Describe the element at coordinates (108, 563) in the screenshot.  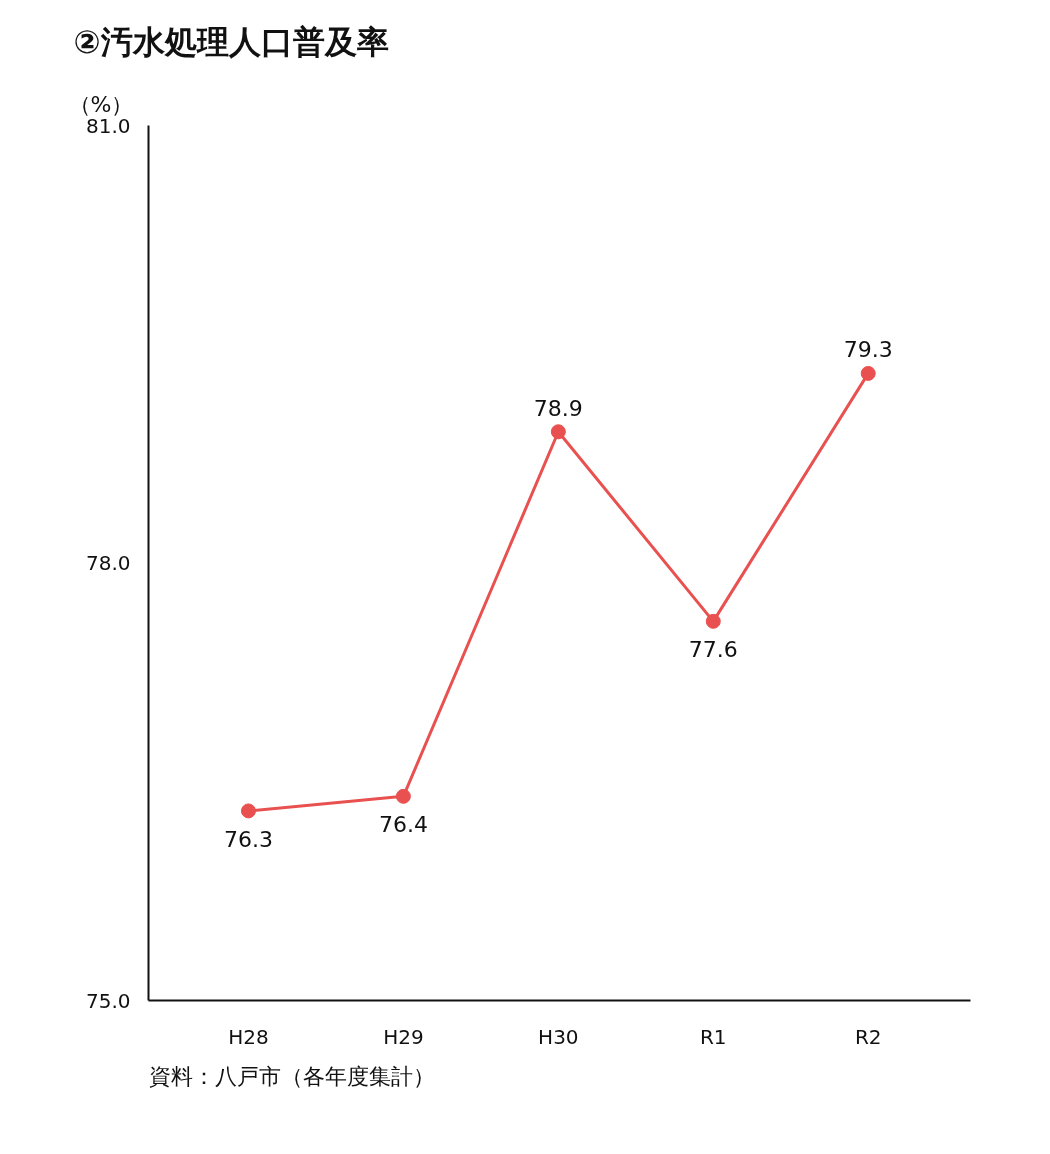
I see `y-tick-label: 78.0` at that location.